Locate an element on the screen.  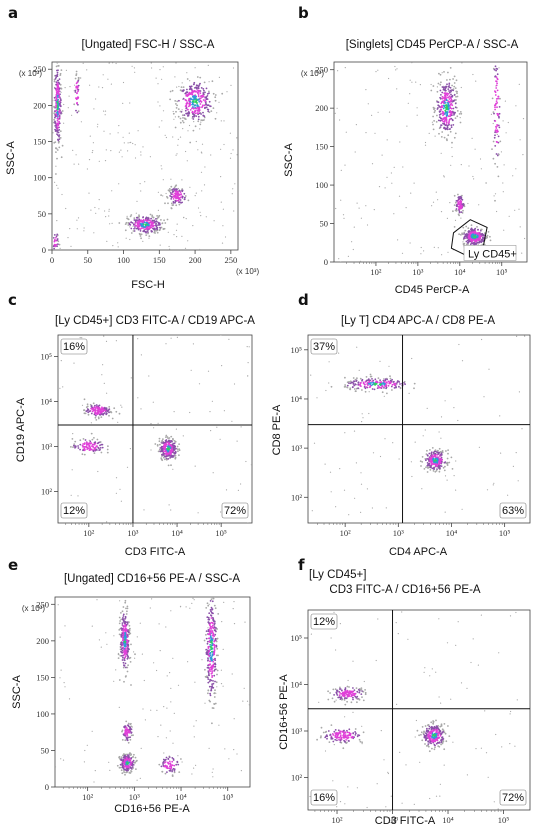
y-tick-label: 100 is located at coordinates (321, 185).